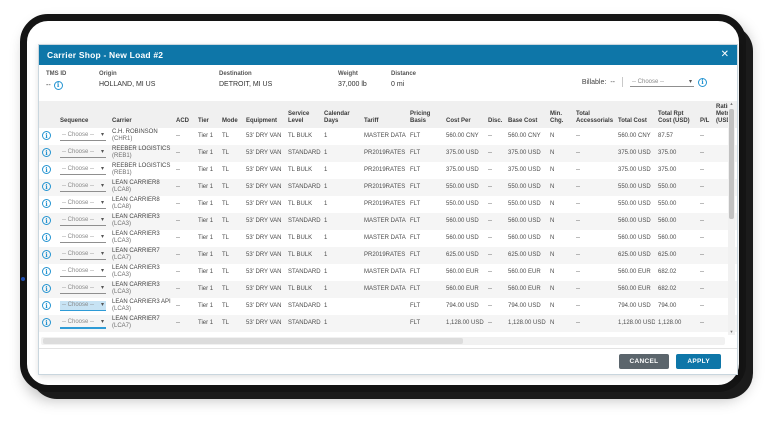  What do you see at coordinates (705, 114) in the screenshot?
I see `column-header: P/L` at bounding box center [705, 114].